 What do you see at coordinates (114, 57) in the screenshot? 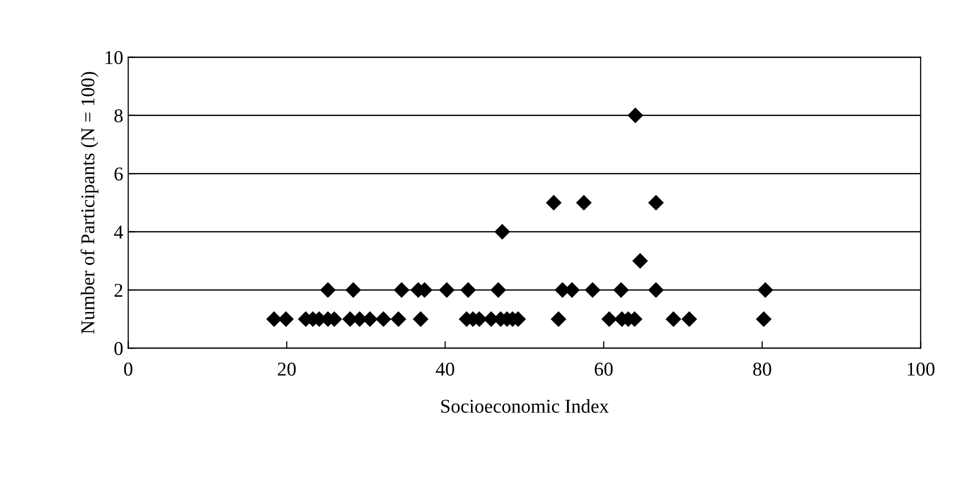
I see `y-tick-label: 10` at bounding box center [114, 57].